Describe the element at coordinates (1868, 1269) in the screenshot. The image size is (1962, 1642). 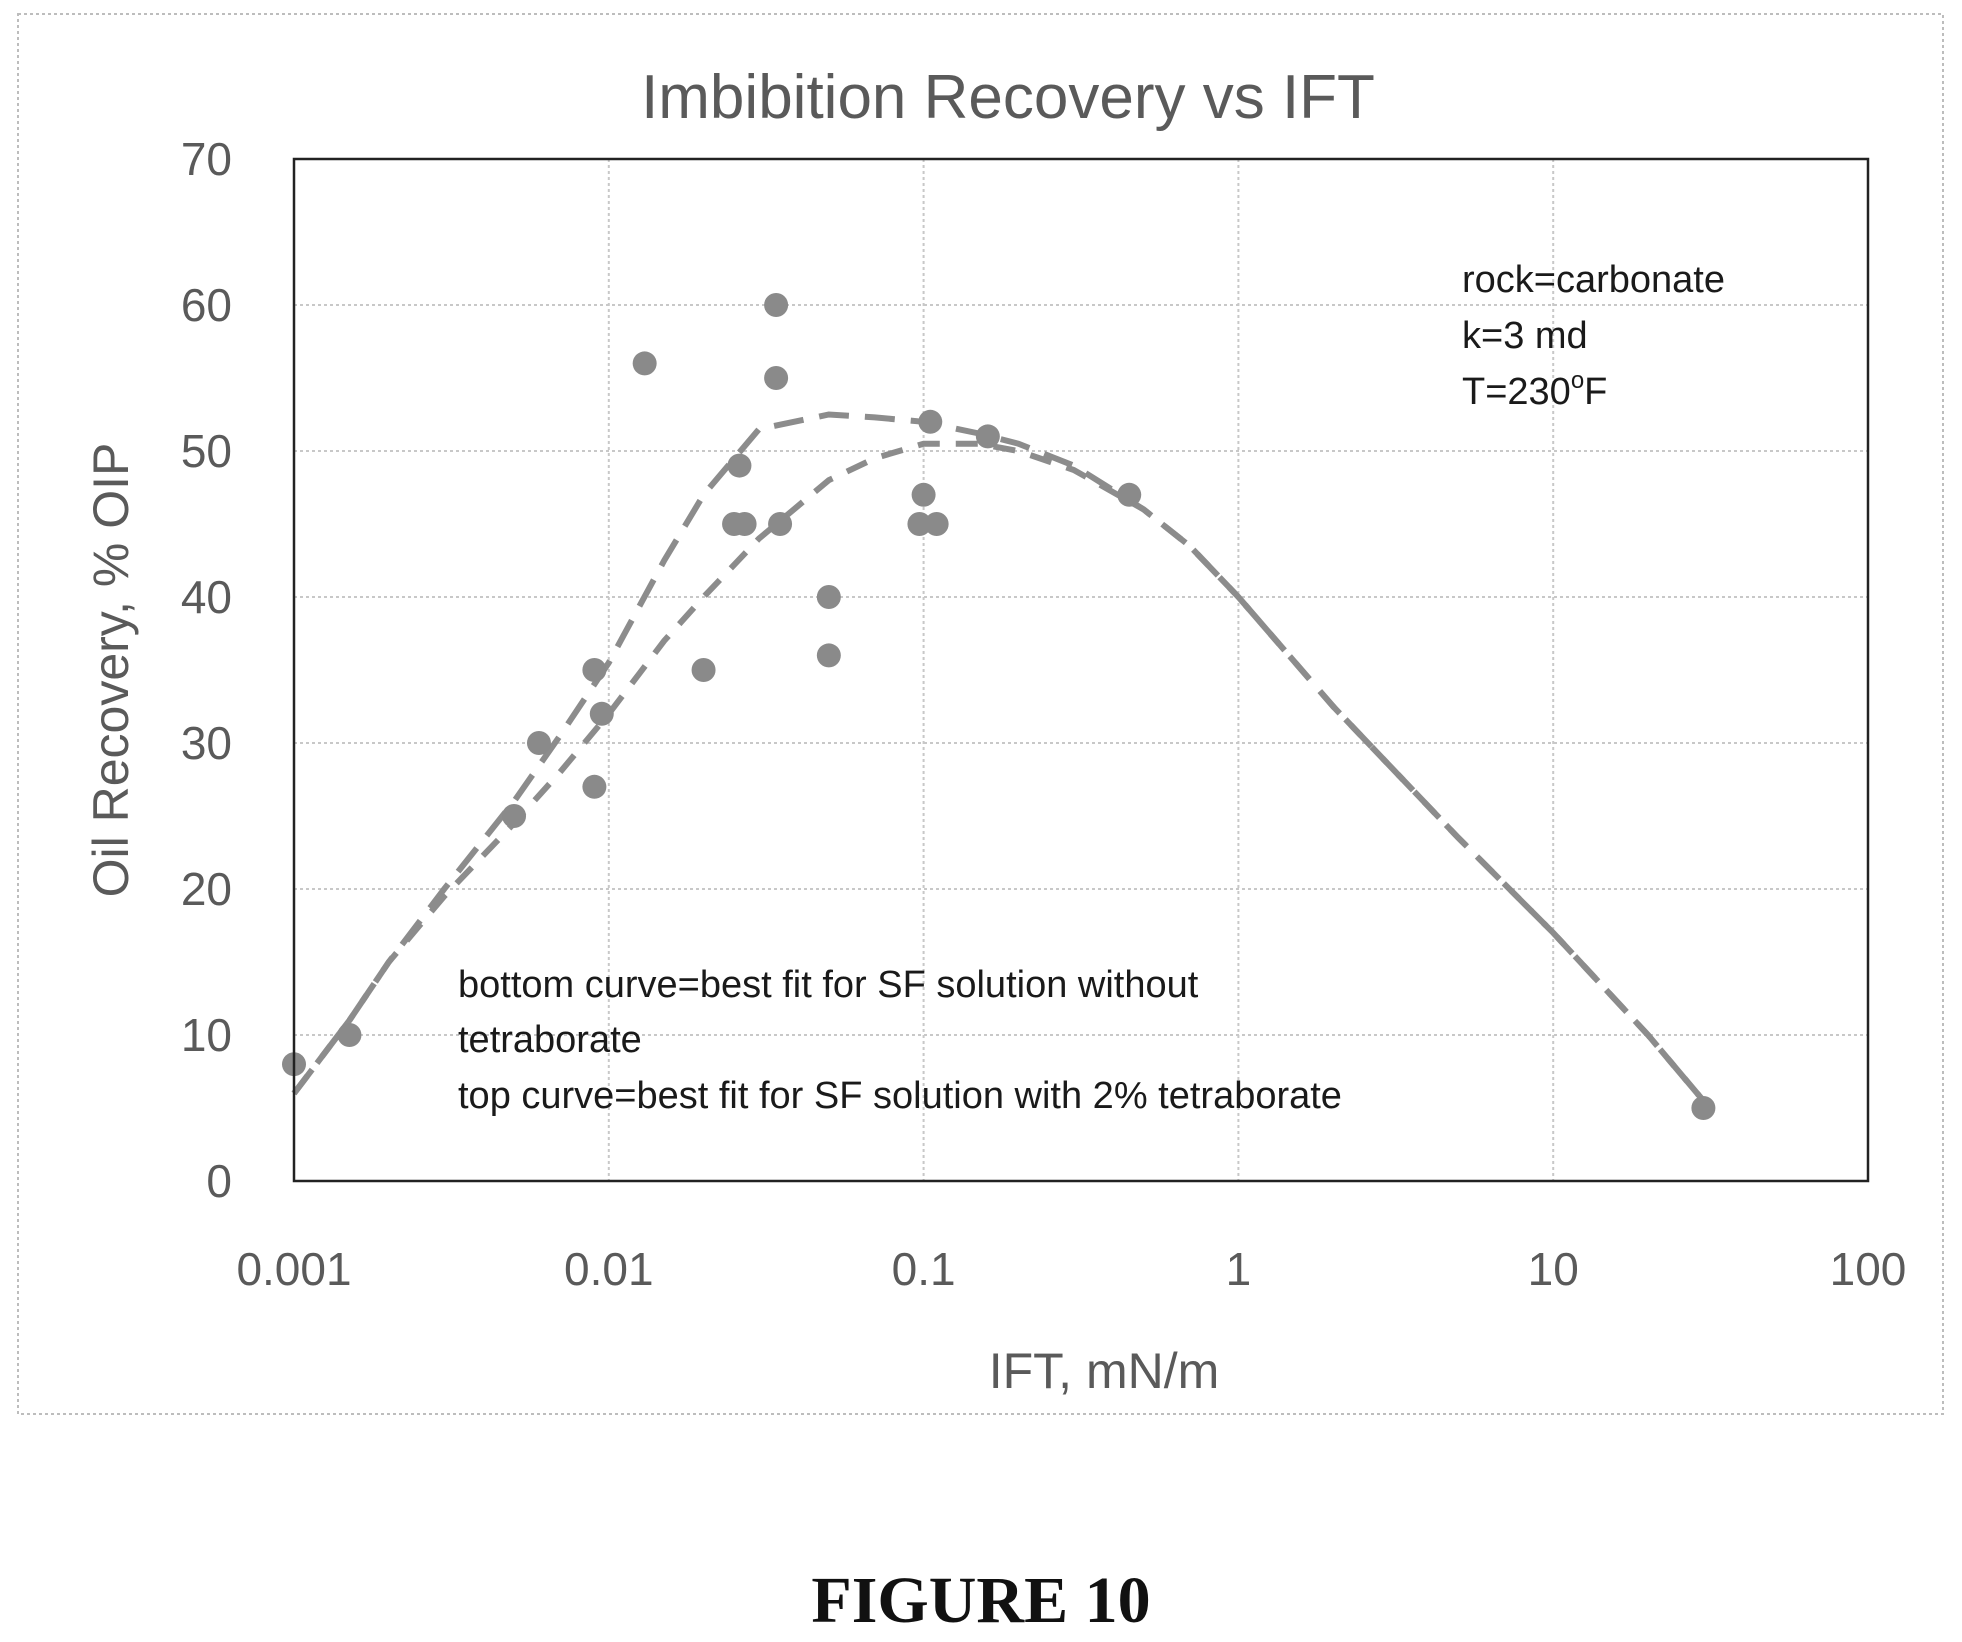
I see `x-tick-label-100: 100` at that location.